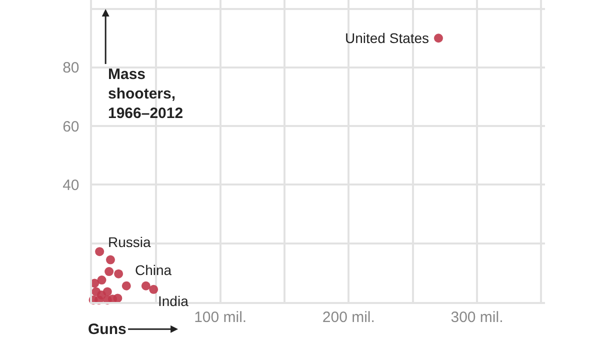 Image resolution: width=611 pixels, height=343 pixels. I want to click on y-tick-label: 40, so click(71, 185).